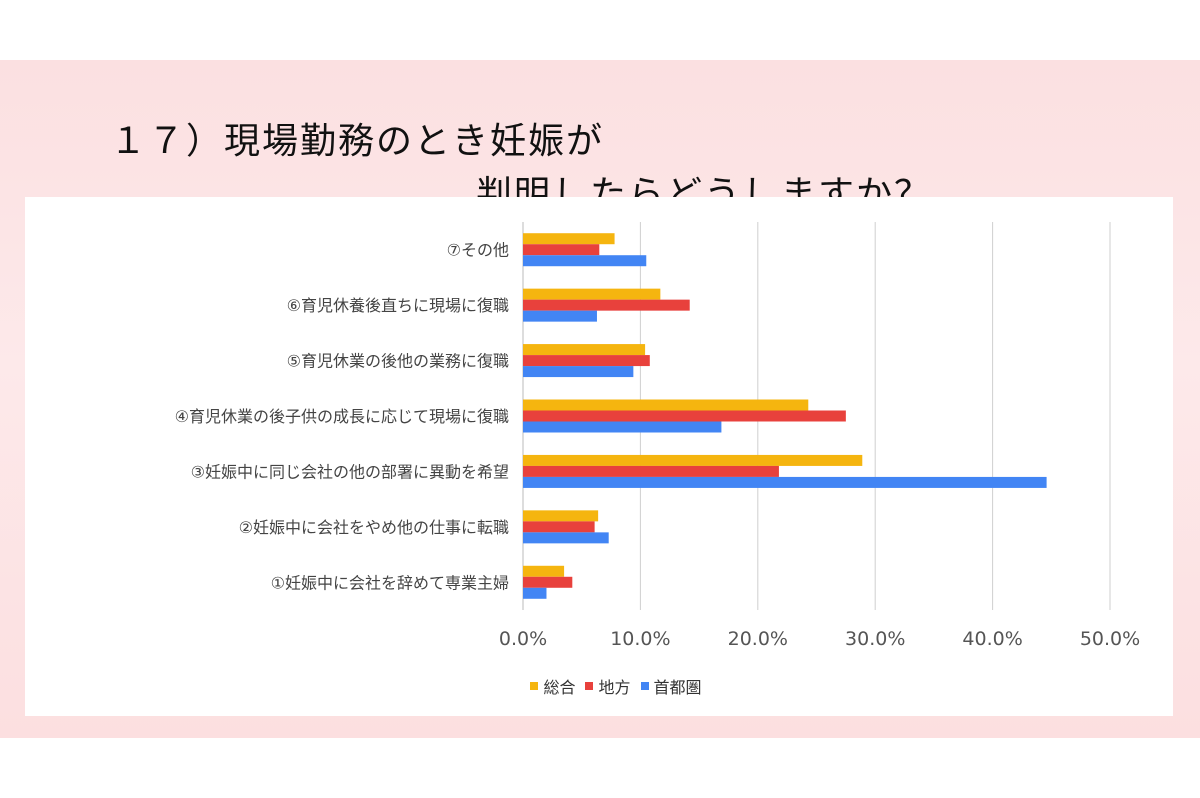  I want to click on legend-label-shutoken: 首都圏, so click(677, 687).